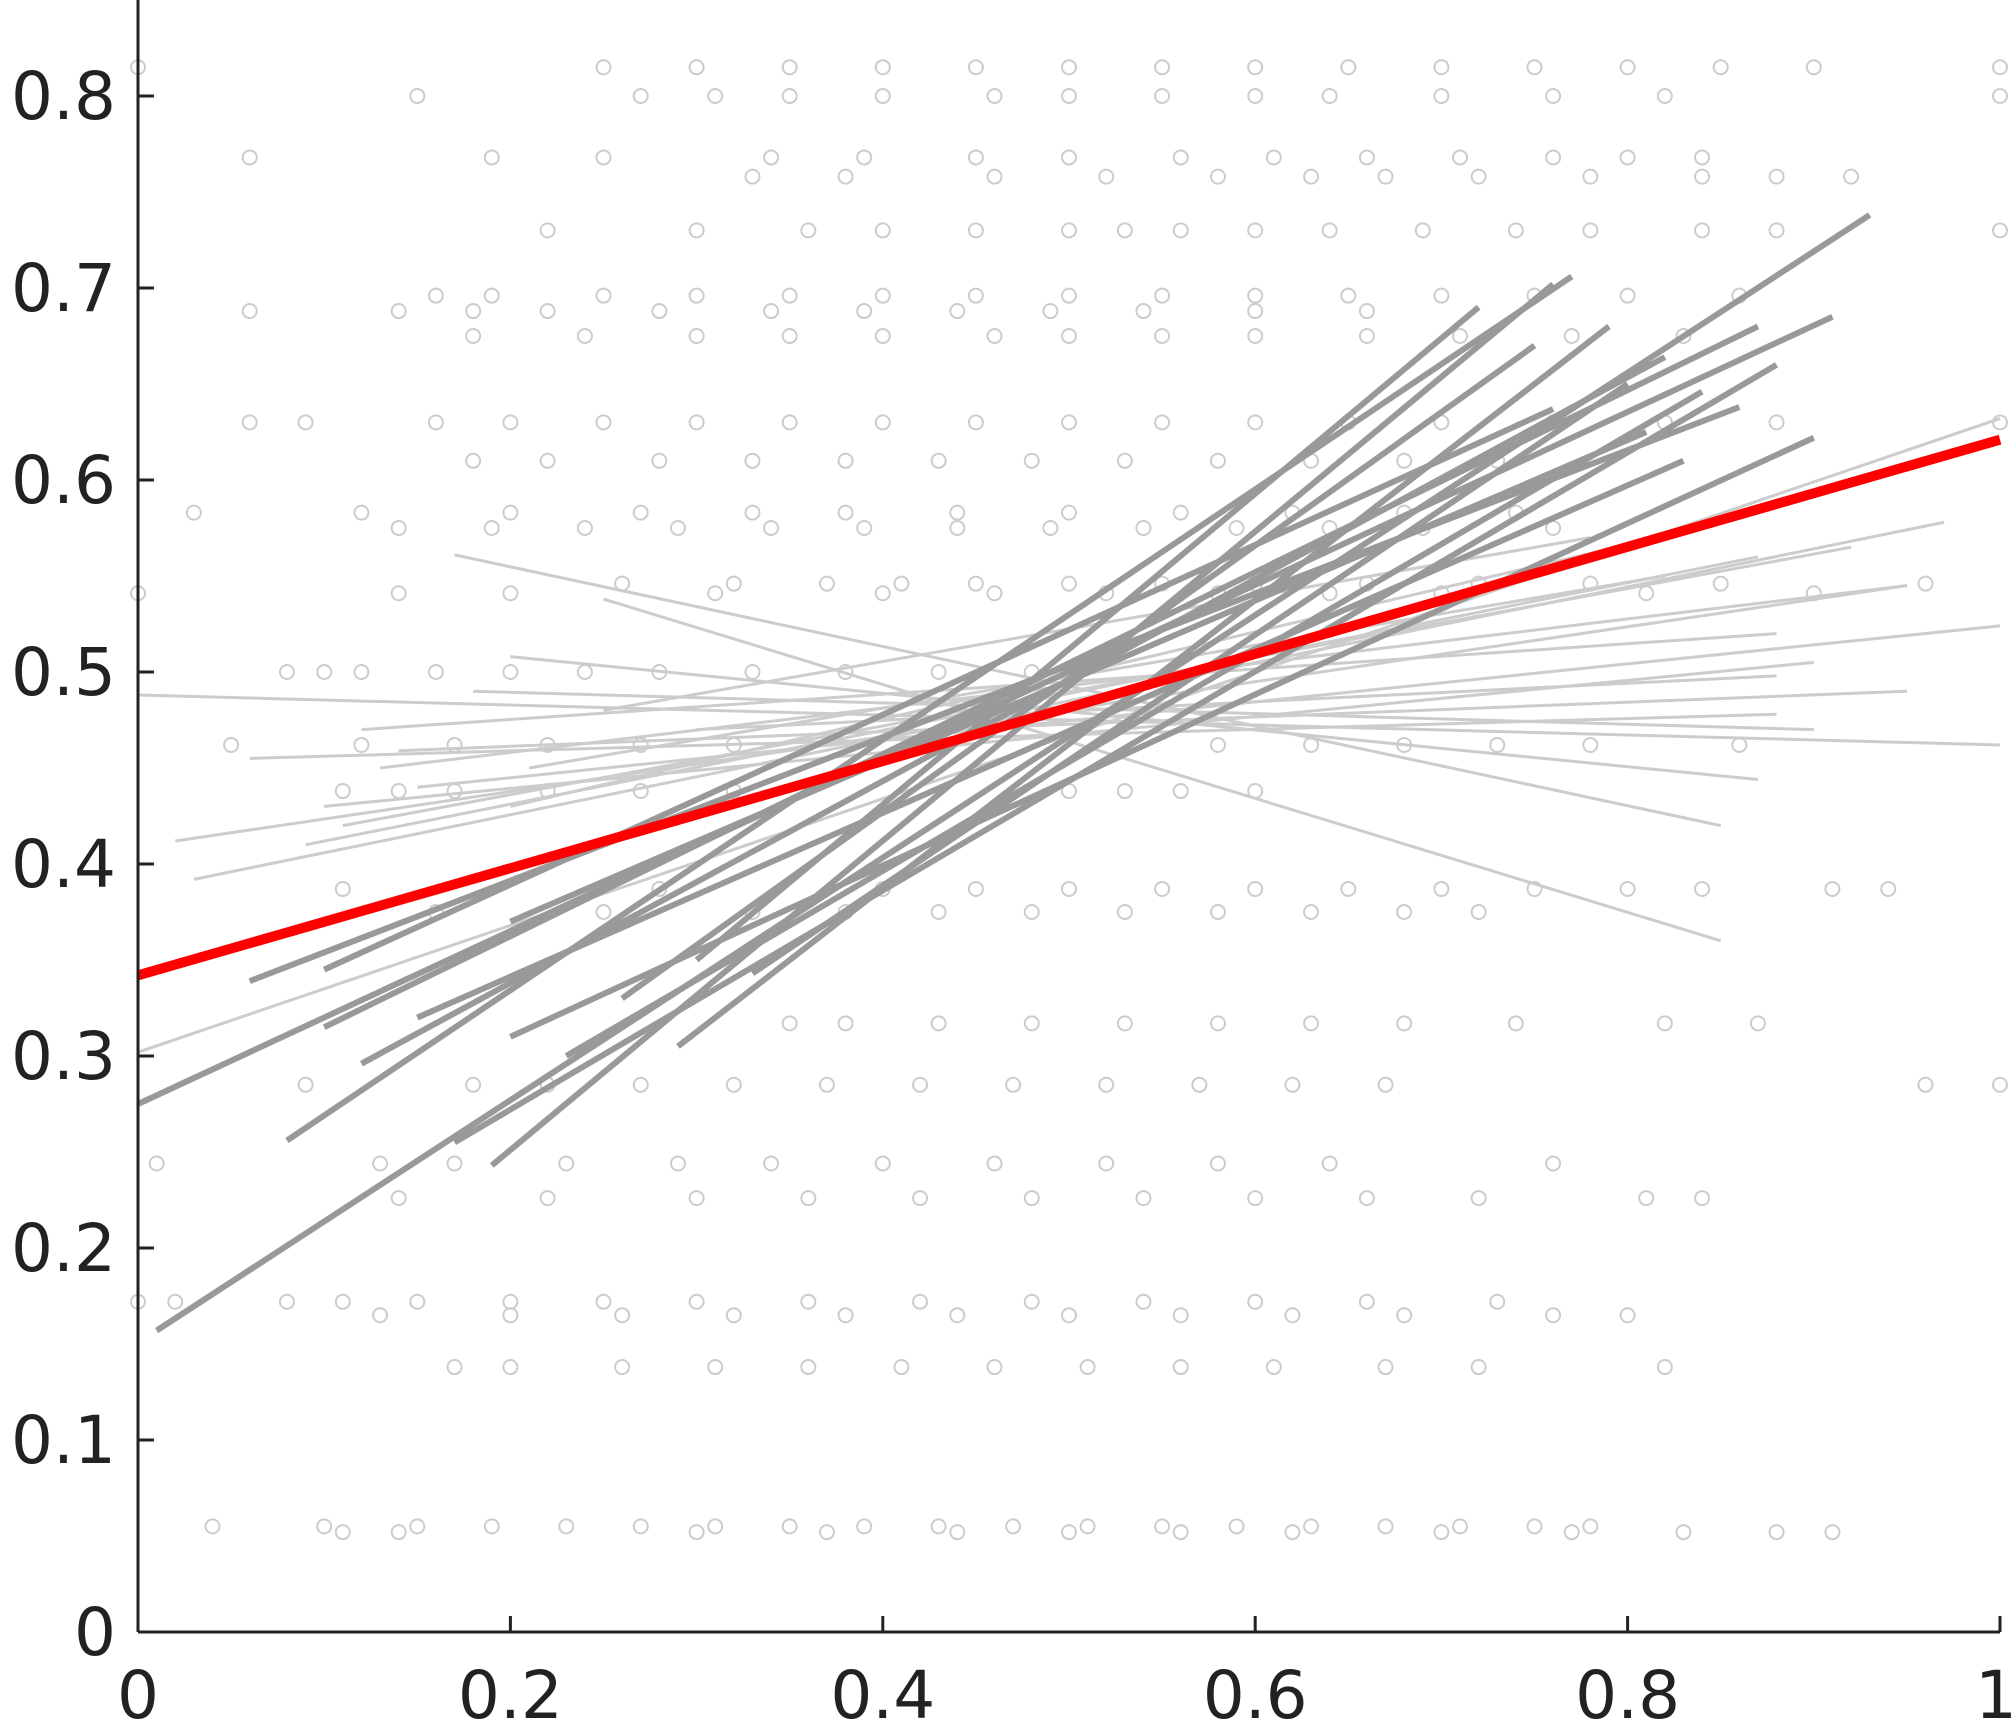 Image resolution: width=2016 pixels, height=1725 pixels. I want to click on y-tick-label: 0.3, so click(63, 1056).